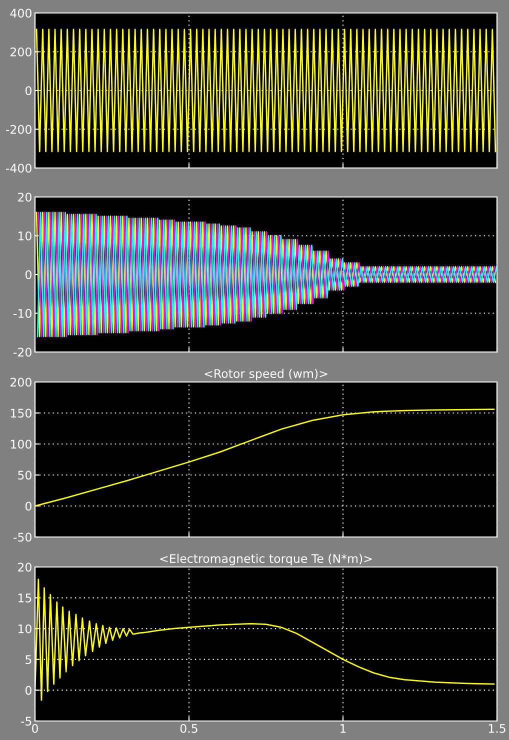  I want to click on chart-title: <Rotor speed (wm)>, so click(266, 374).